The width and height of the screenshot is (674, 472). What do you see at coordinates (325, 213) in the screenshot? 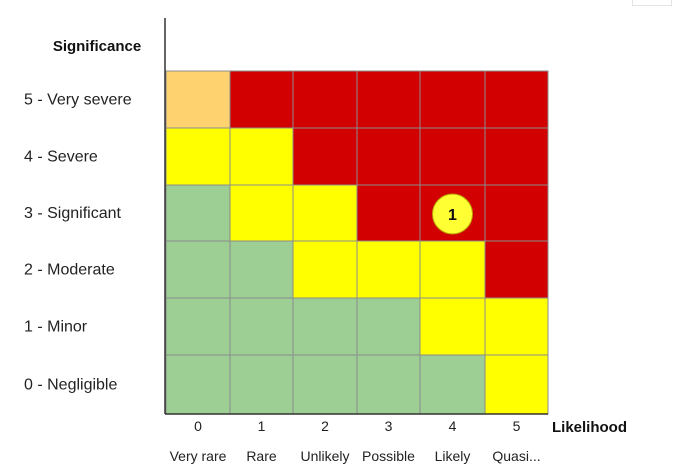
I see `cell-s3-l2` at bounding box center [325, 213].